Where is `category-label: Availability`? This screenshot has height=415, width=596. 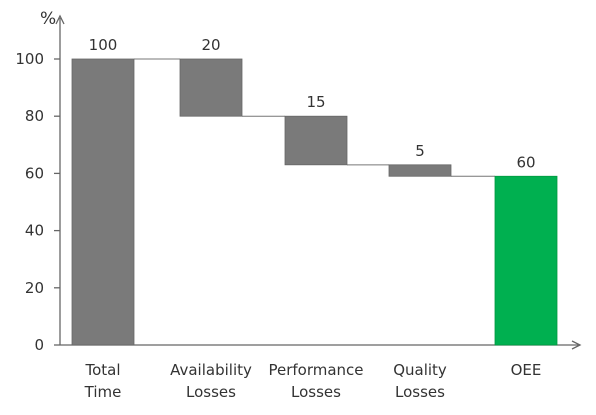 category-label: Availability is located at coordinates (211, 370).